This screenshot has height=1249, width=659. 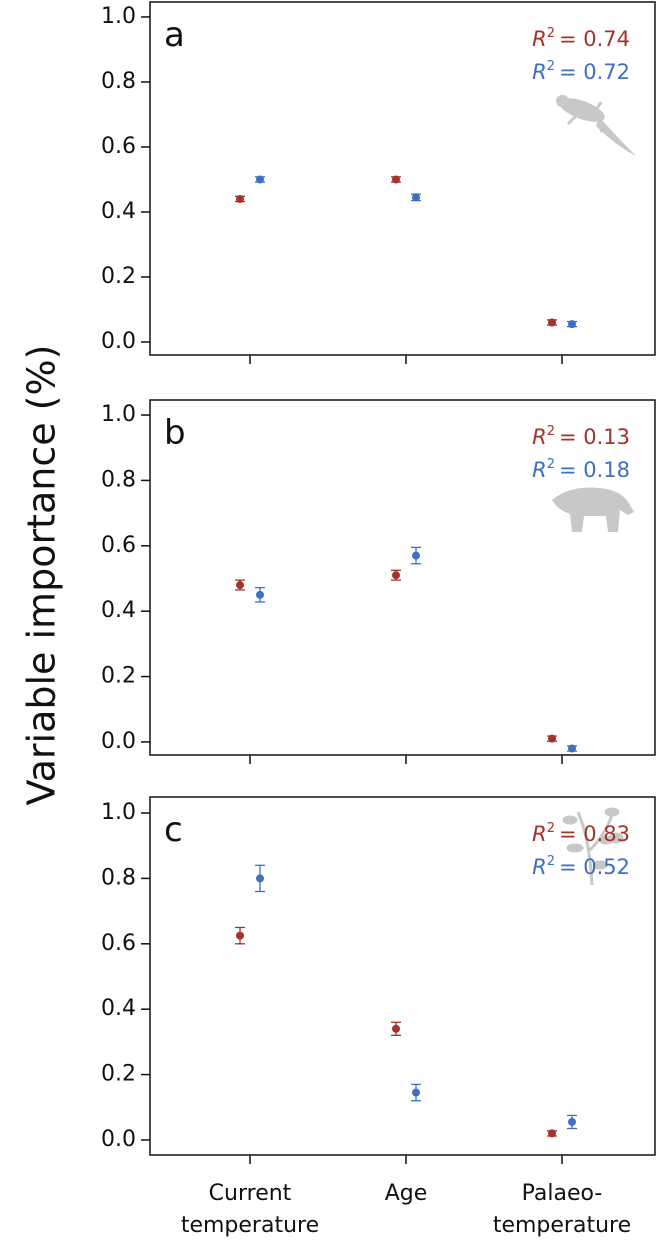 I want to click on plant-icon, so click(x=593, y=846).